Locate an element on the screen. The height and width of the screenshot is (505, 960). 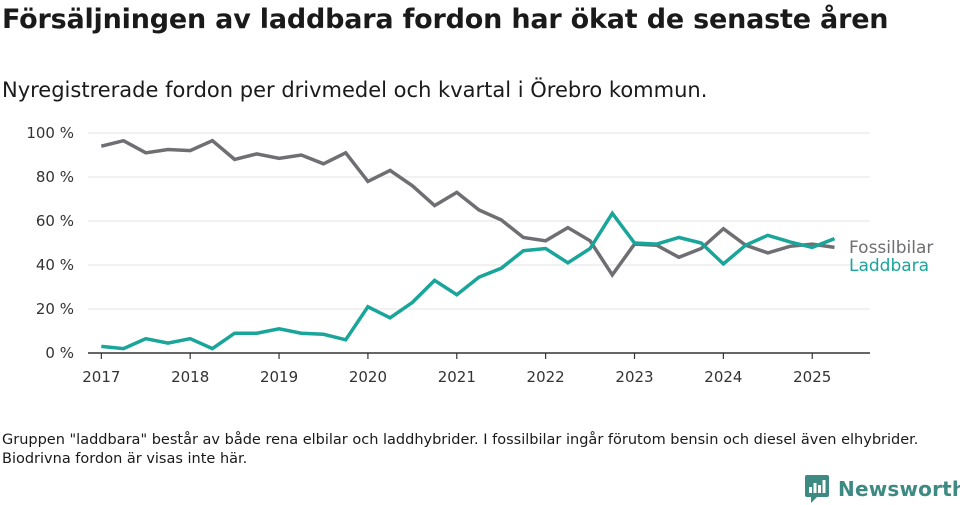
brand-logo: Newsworthy is located at coordinates (882, 489).